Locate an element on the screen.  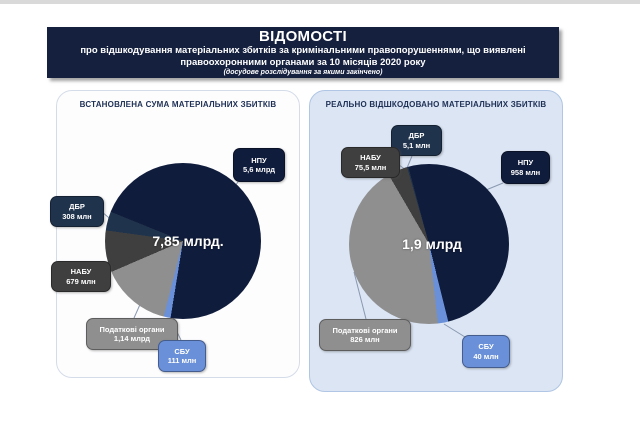
callout-tax: Податкові органи 826 млн is located at coordinates (365, 335).